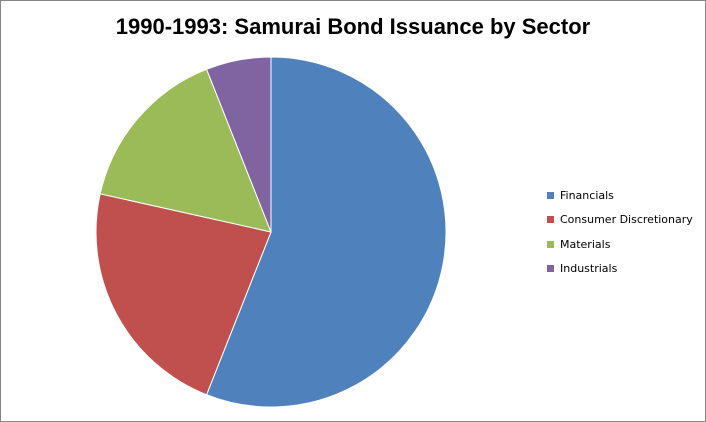  I want to click on pie-slice-materials, so click(185, 150).